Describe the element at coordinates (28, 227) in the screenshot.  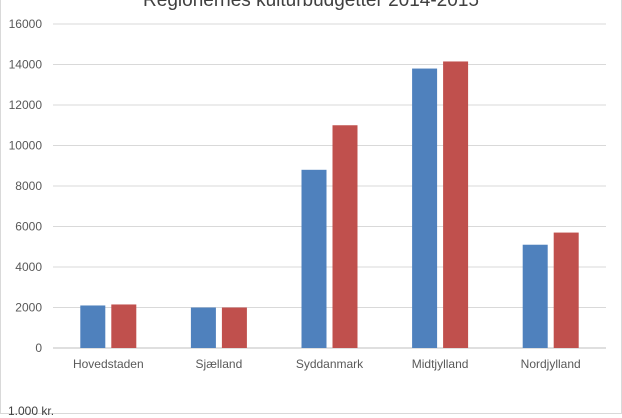
I see `y-tick-label: 6000` at that location.